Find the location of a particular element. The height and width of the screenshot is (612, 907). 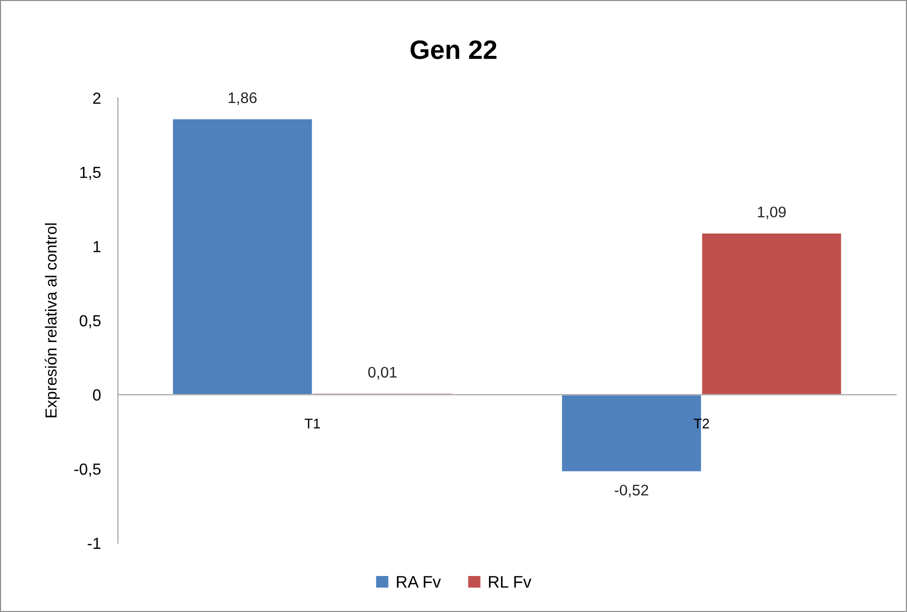

y-tick-label: 1 is located at coordinates (97, 246).